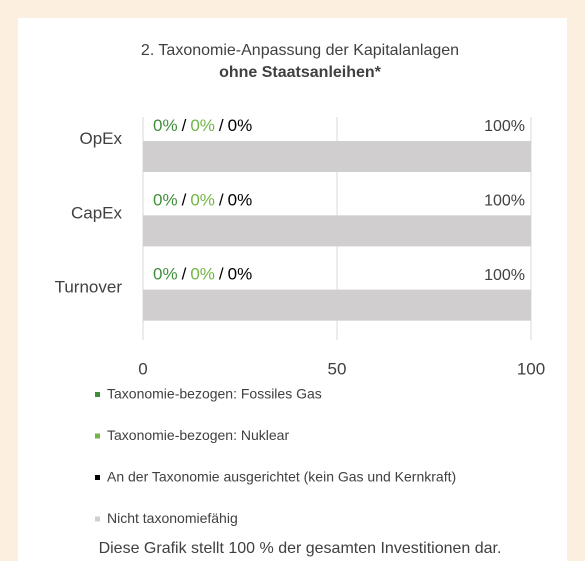 This screenshot has width=585, height=561. I want to click on legend-label: Taxonomie-bezogen: Fossiles Gas, so click(214, 394).